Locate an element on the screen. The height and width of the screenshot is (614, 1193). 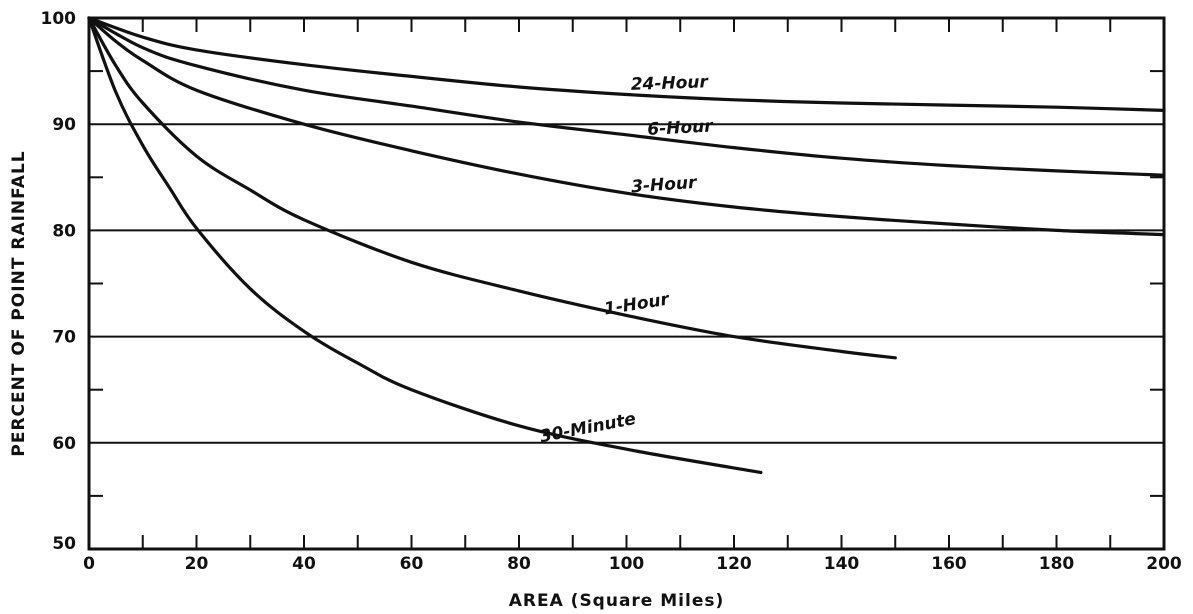
y-tick-labels: 50 60 70 80 90 100 is located at coordinates (59, 281).